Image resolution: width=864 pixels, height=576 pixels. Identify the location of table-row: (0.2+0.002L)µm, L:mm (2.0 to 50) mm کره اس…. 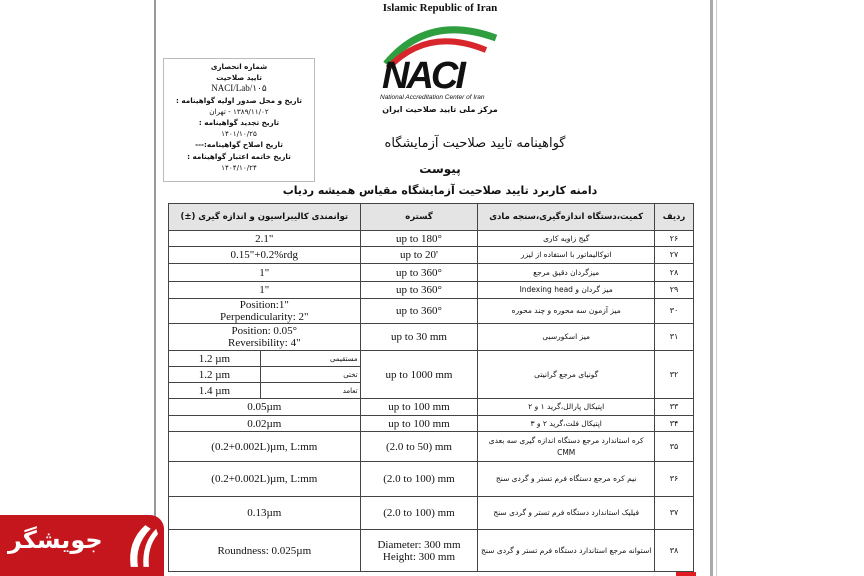
(431, 446).